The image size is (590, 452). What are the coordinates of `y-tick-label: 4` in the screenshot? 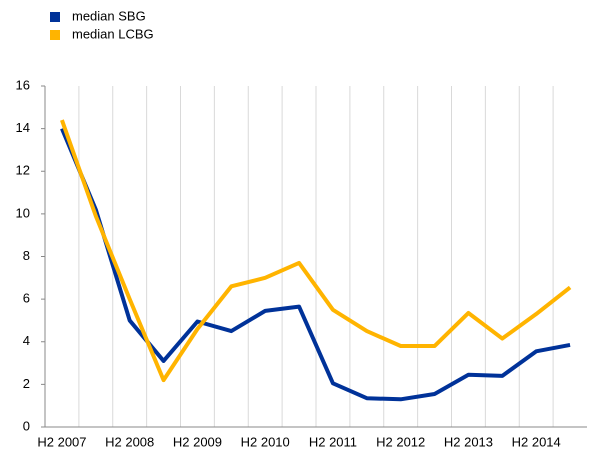 It's located at (26, 340).